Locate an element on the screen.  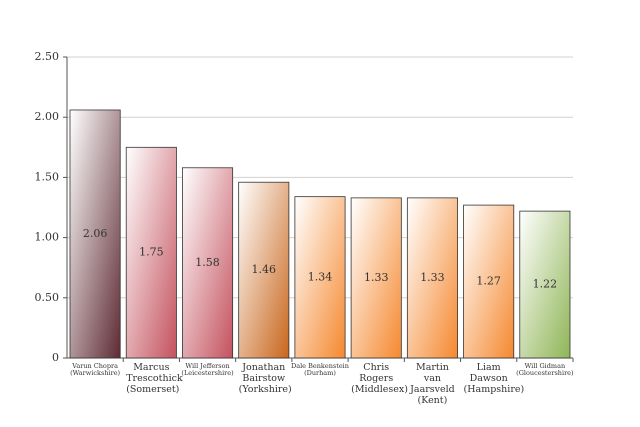
y-tick-label: 1.00 is located at coordinates (47, 237).